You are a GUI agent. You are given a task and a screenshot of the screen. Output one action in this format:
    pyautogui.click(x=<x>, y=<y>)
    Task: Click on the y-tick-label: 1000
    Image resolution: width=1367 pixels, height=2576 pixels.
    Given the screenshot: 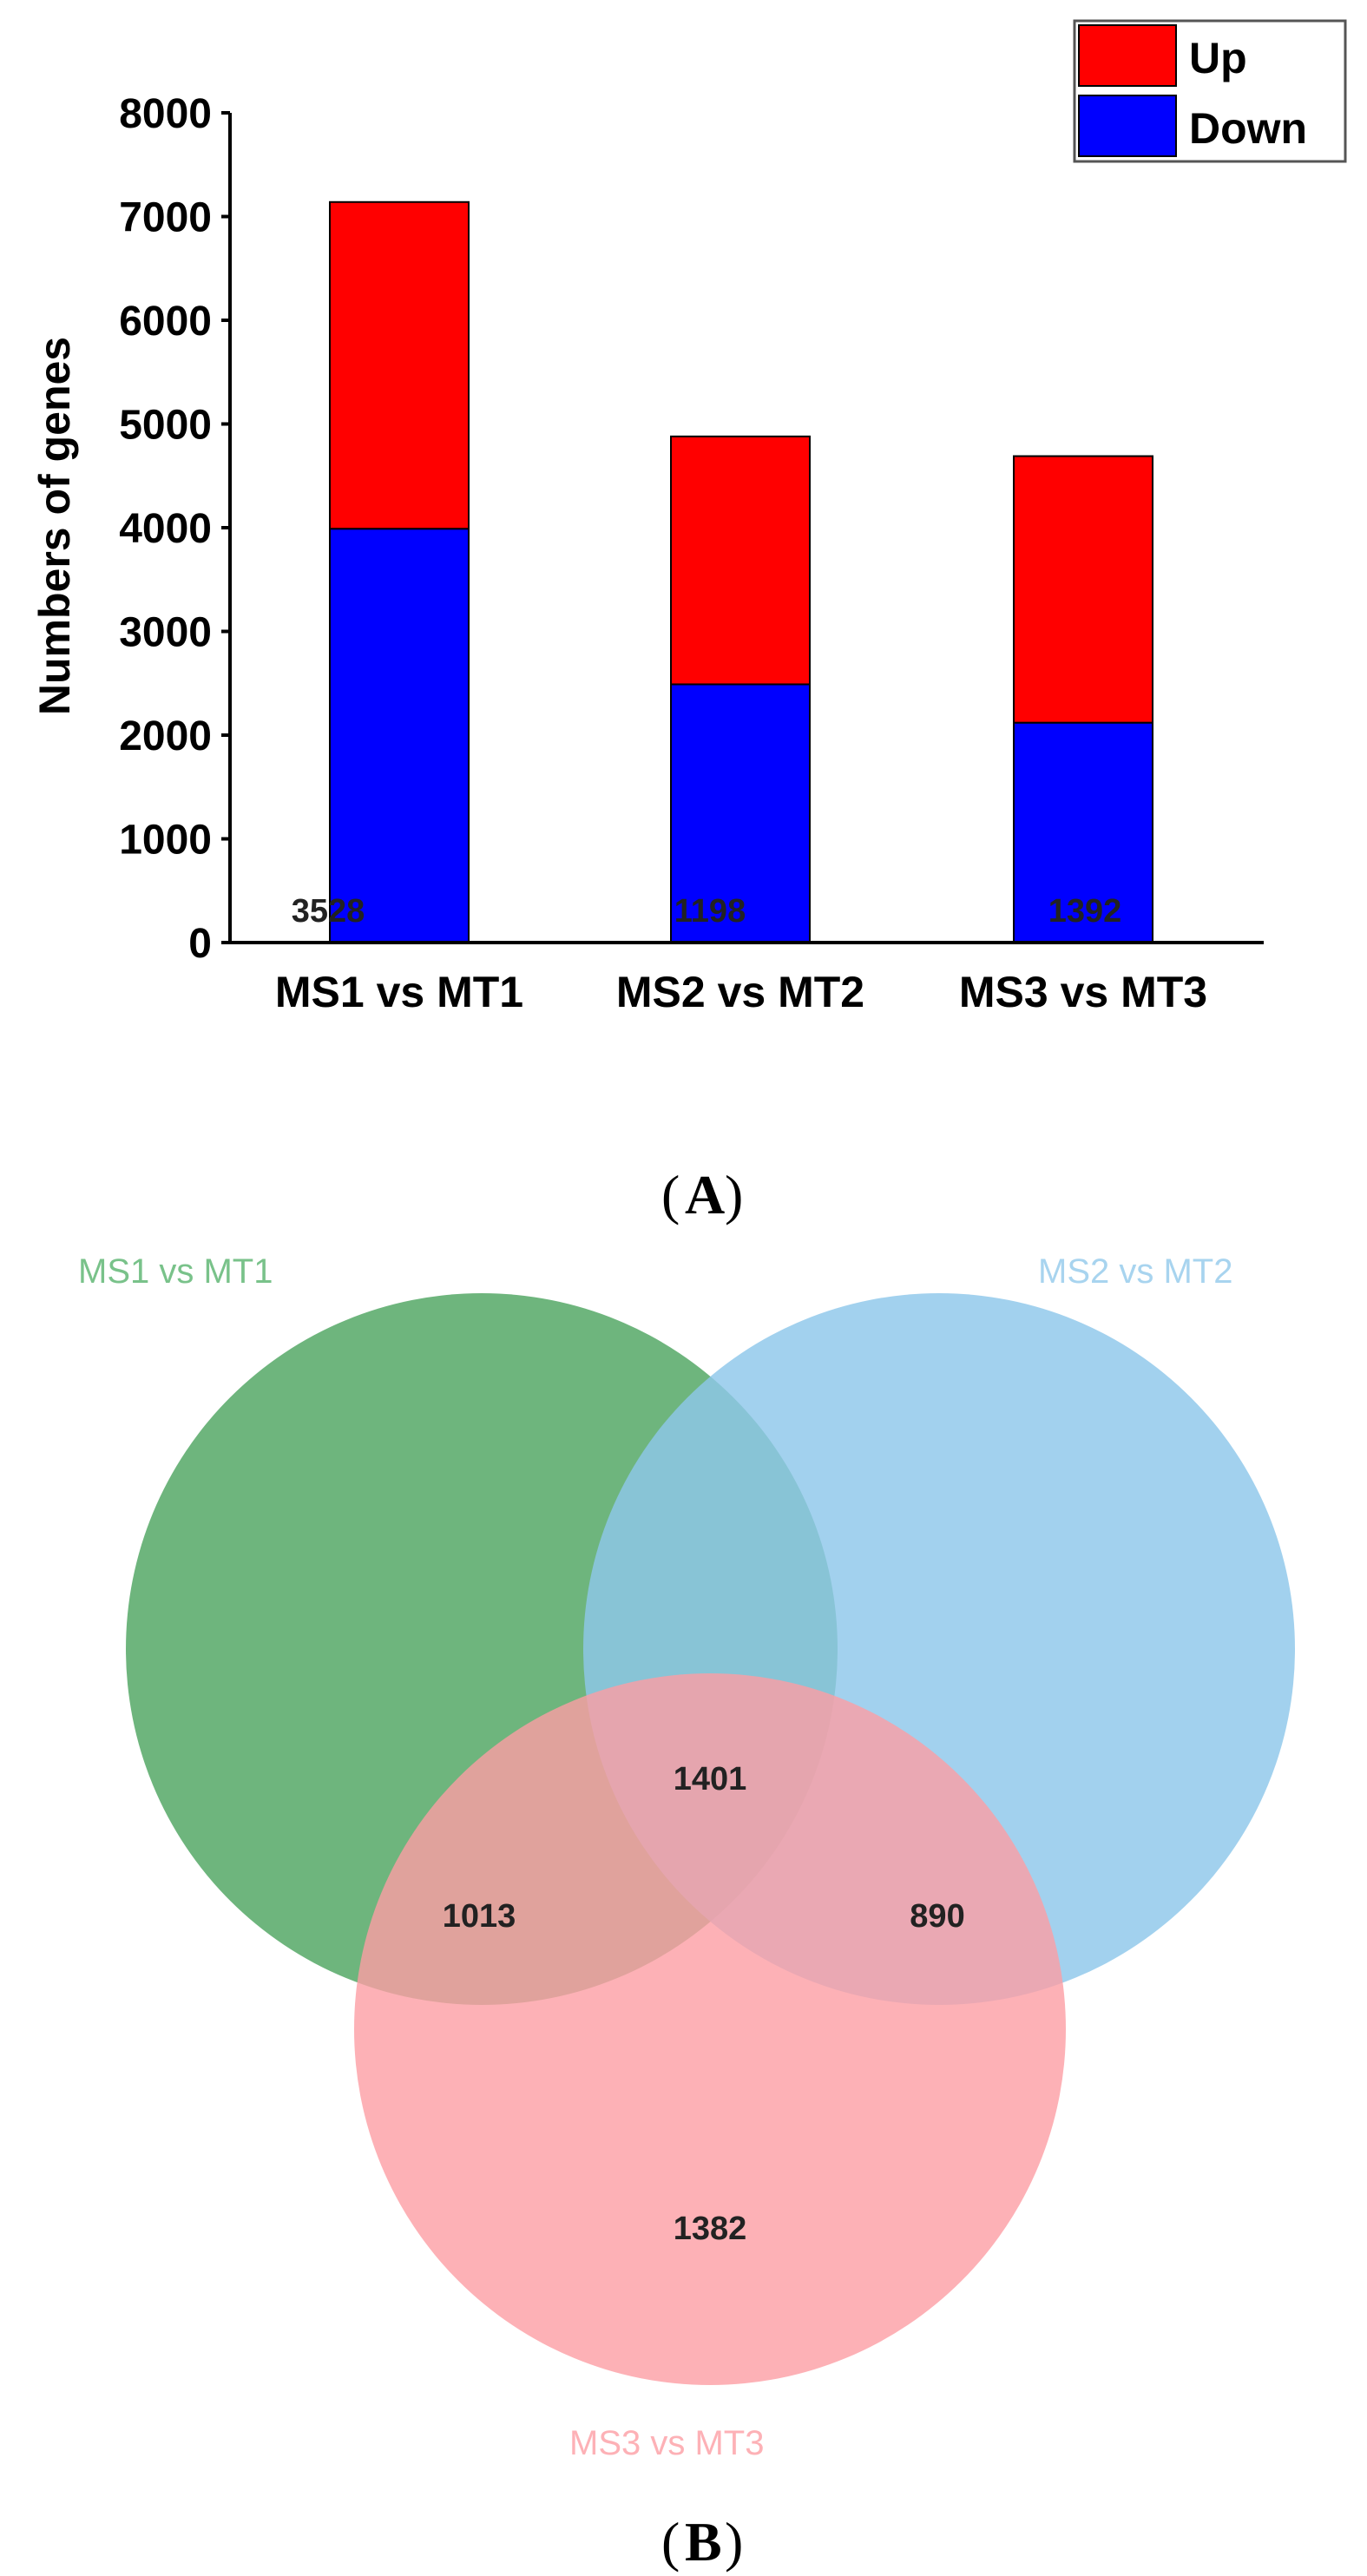 What is the action you would take?
    pyautogui.click(x=165, y=841)
    